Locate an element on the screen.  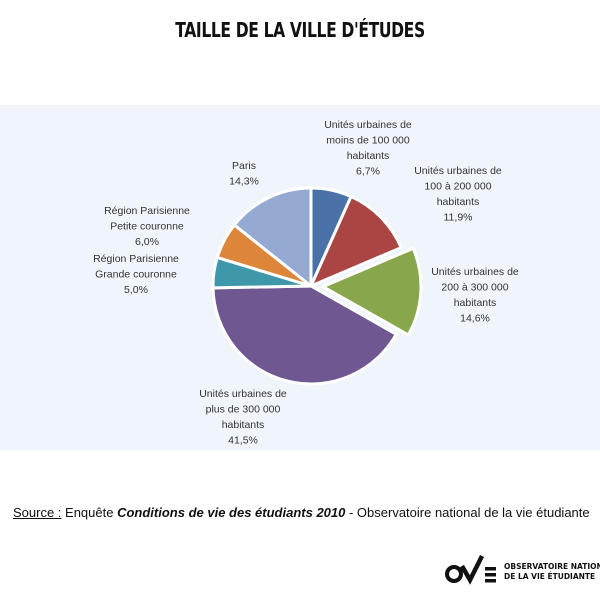
ove-logo-mark is located at coordinates (470, 569).